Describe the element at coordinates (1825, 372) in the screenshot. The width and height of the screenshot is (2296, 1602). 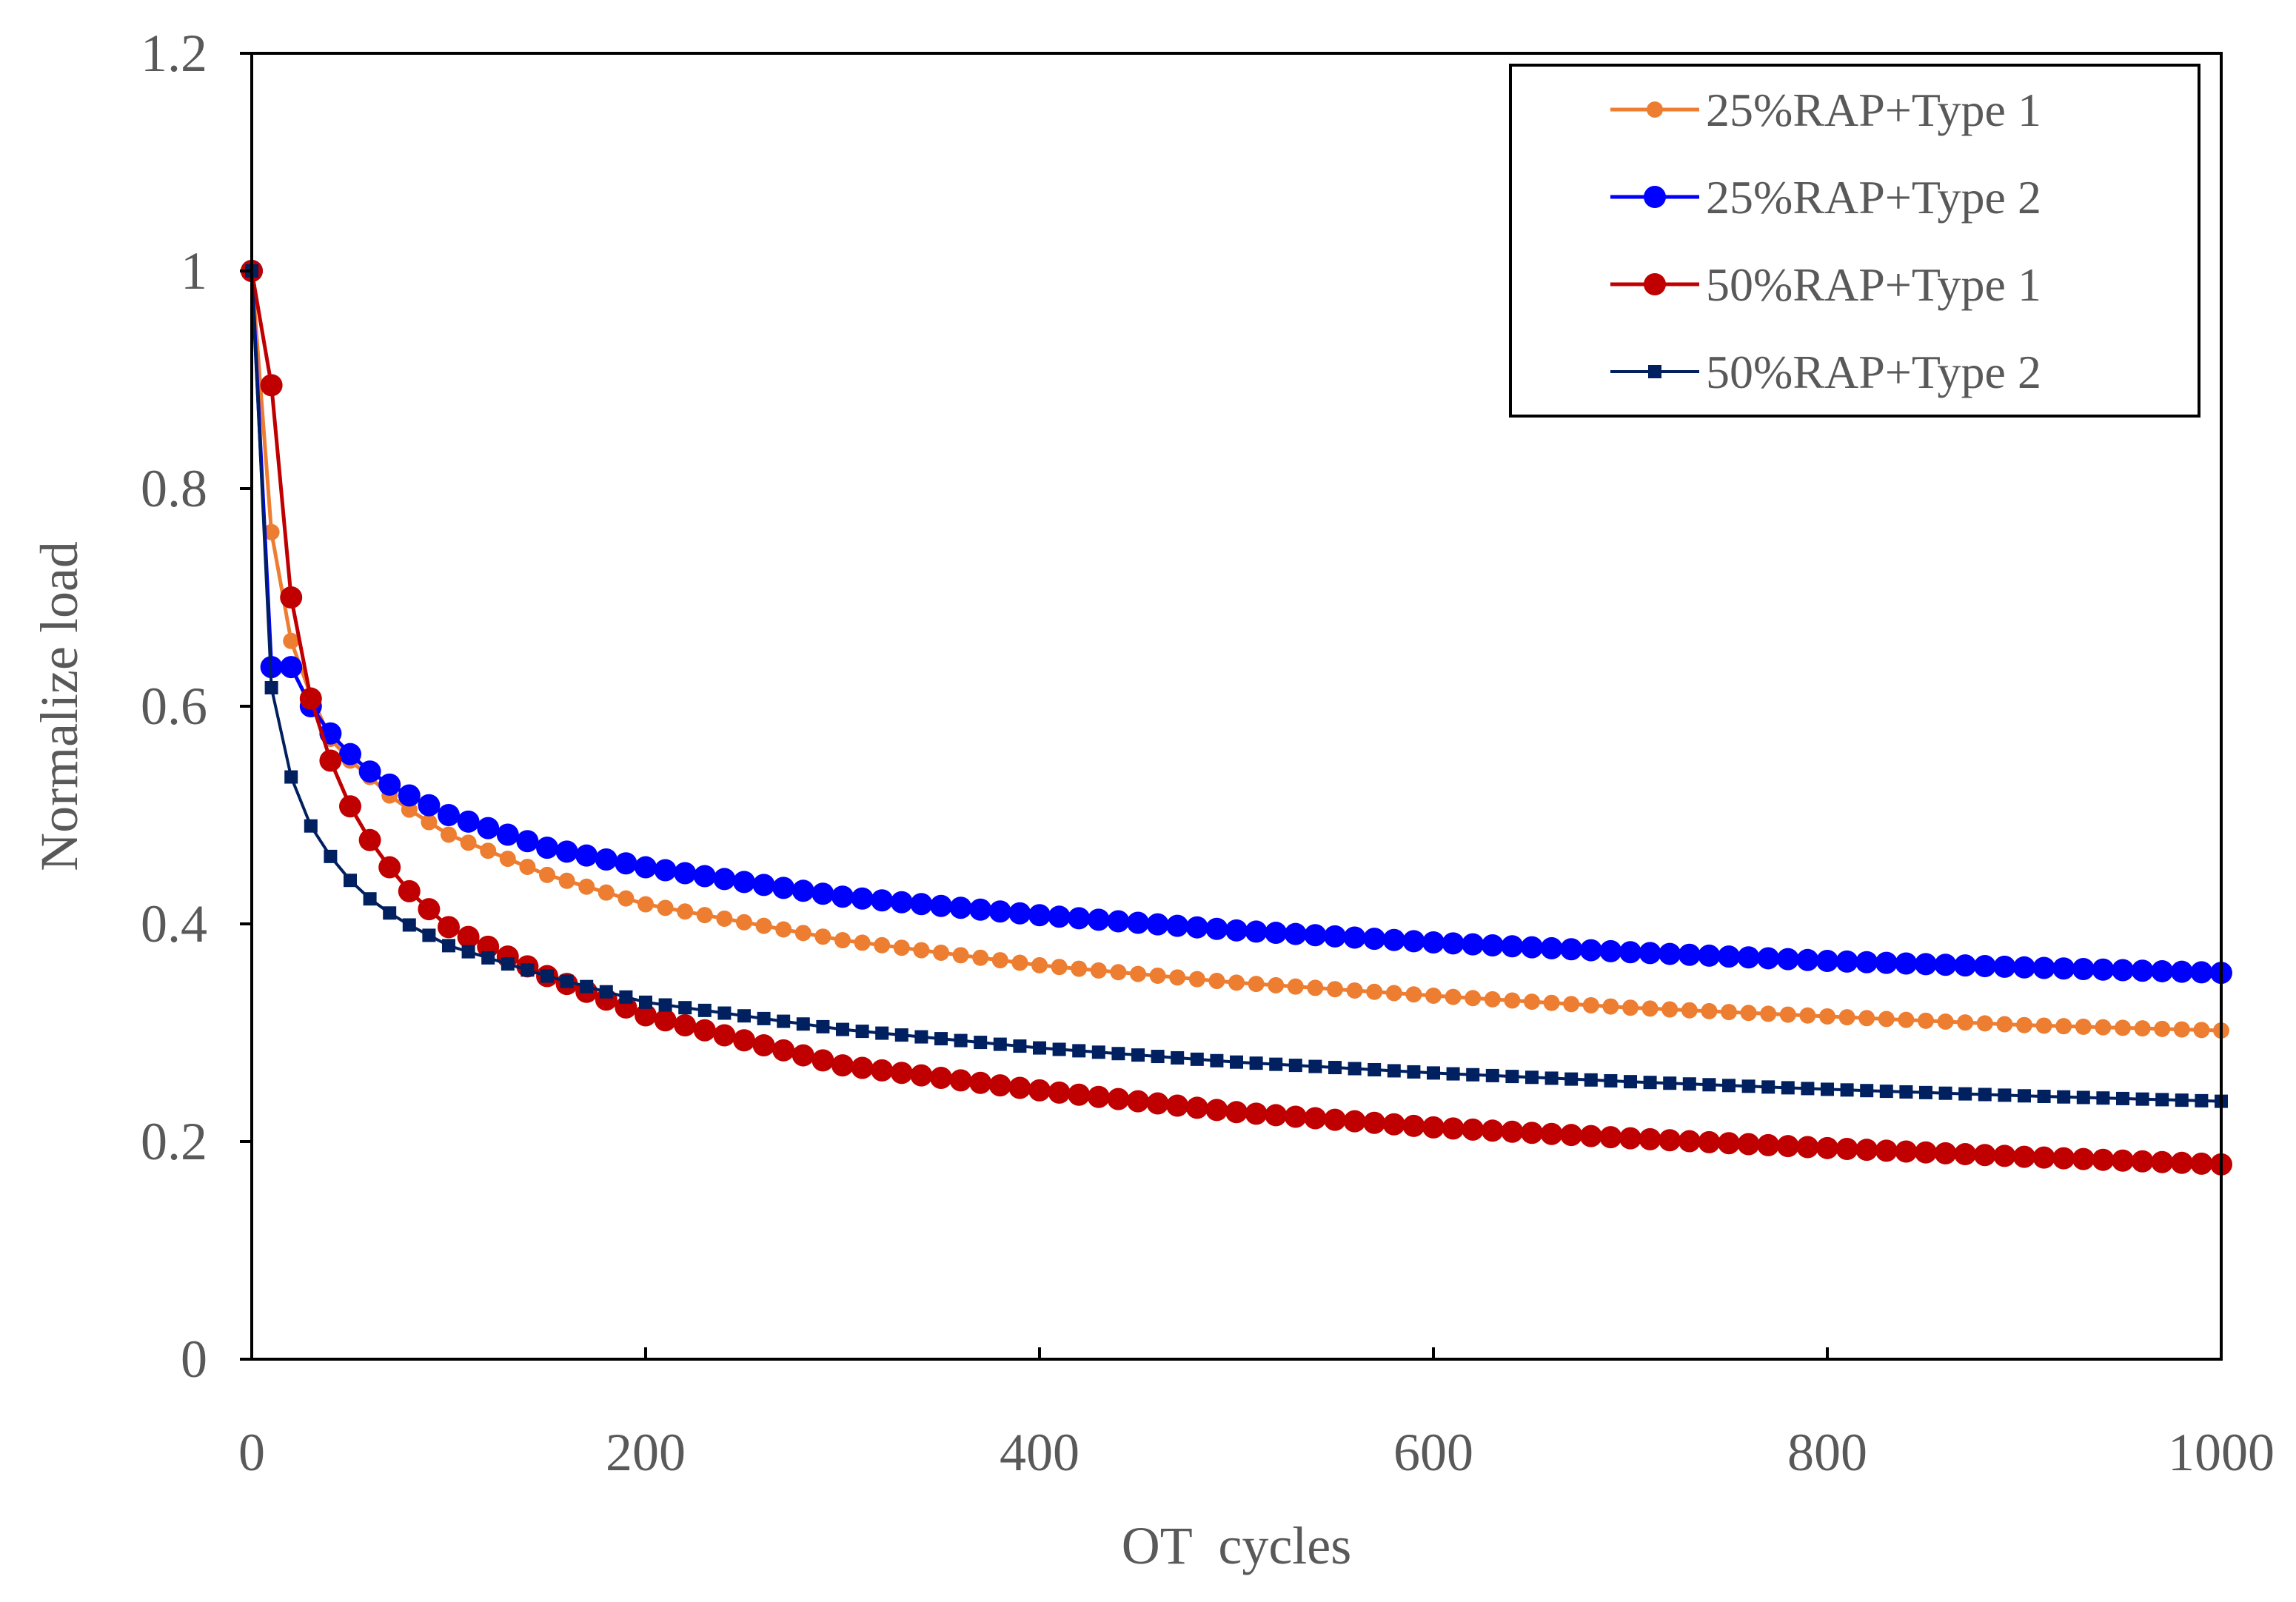
I see `legend-item: 50%RAP+Type 2` at that location.